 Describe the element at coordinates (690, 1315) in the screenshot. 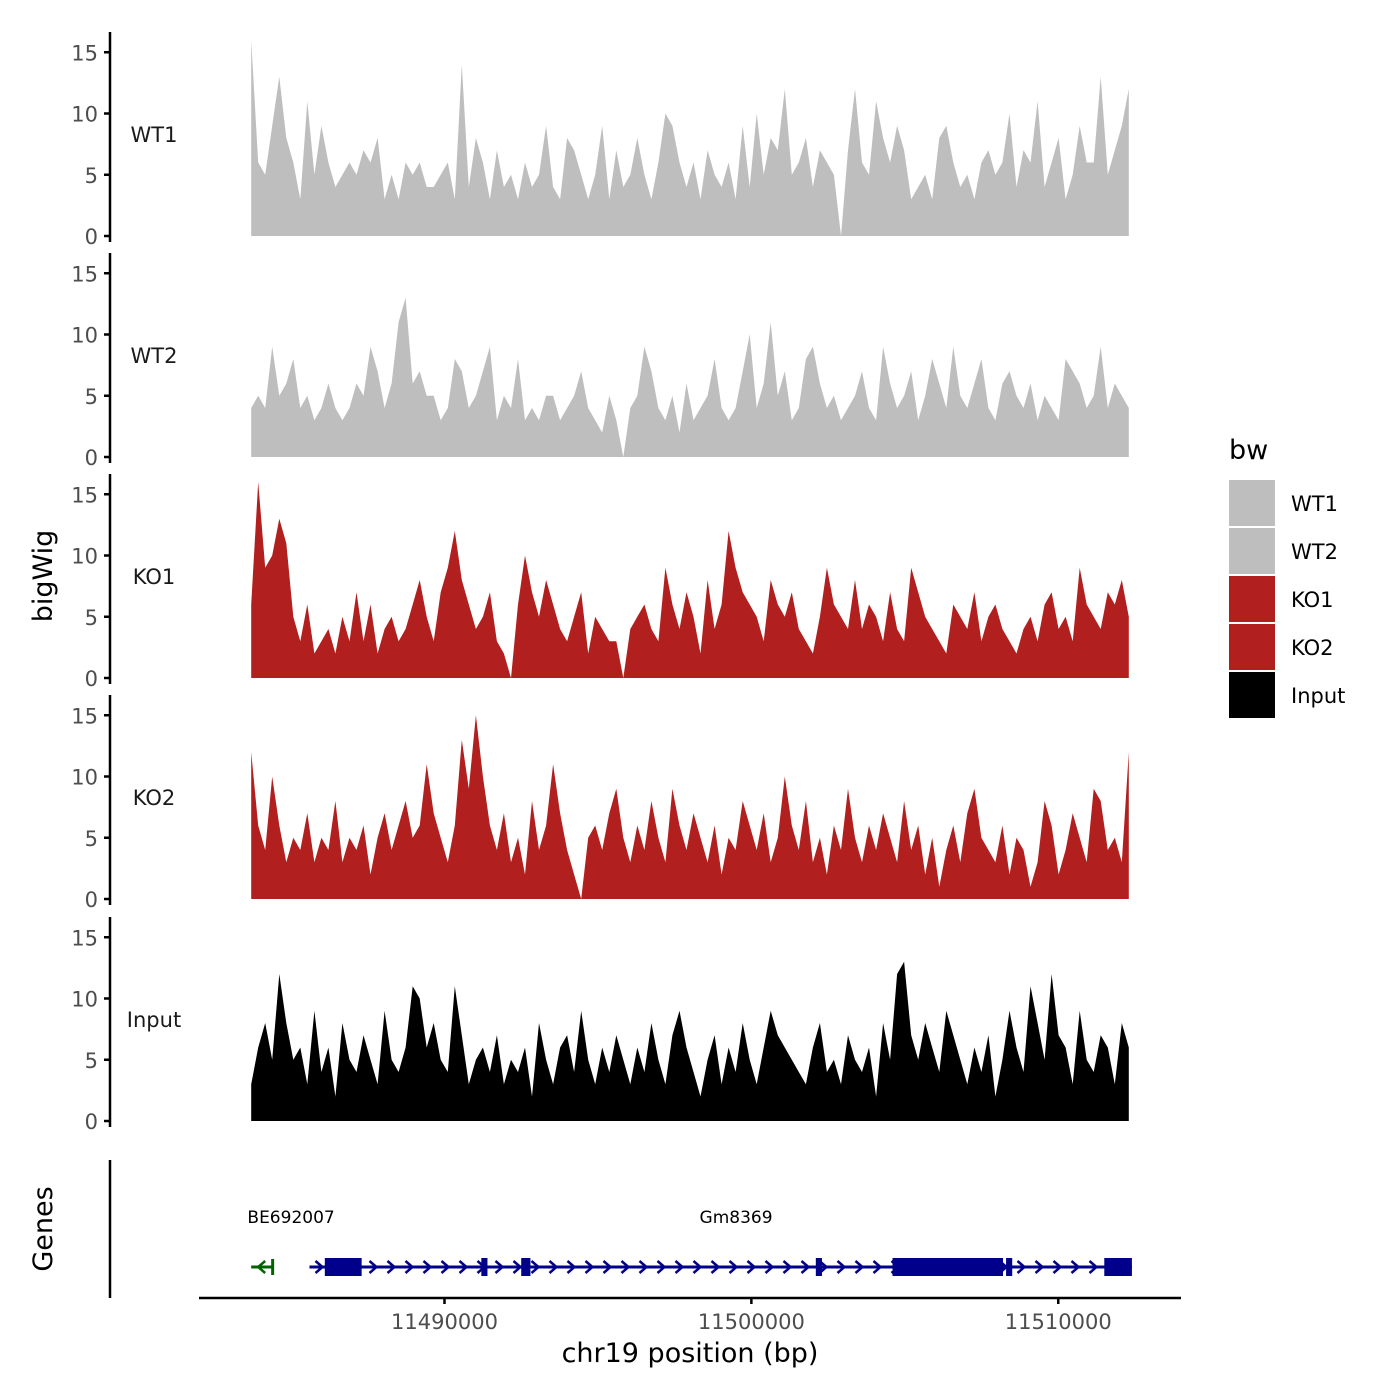

I see `x-axis: 11490000 11500000 11510000` at that location.